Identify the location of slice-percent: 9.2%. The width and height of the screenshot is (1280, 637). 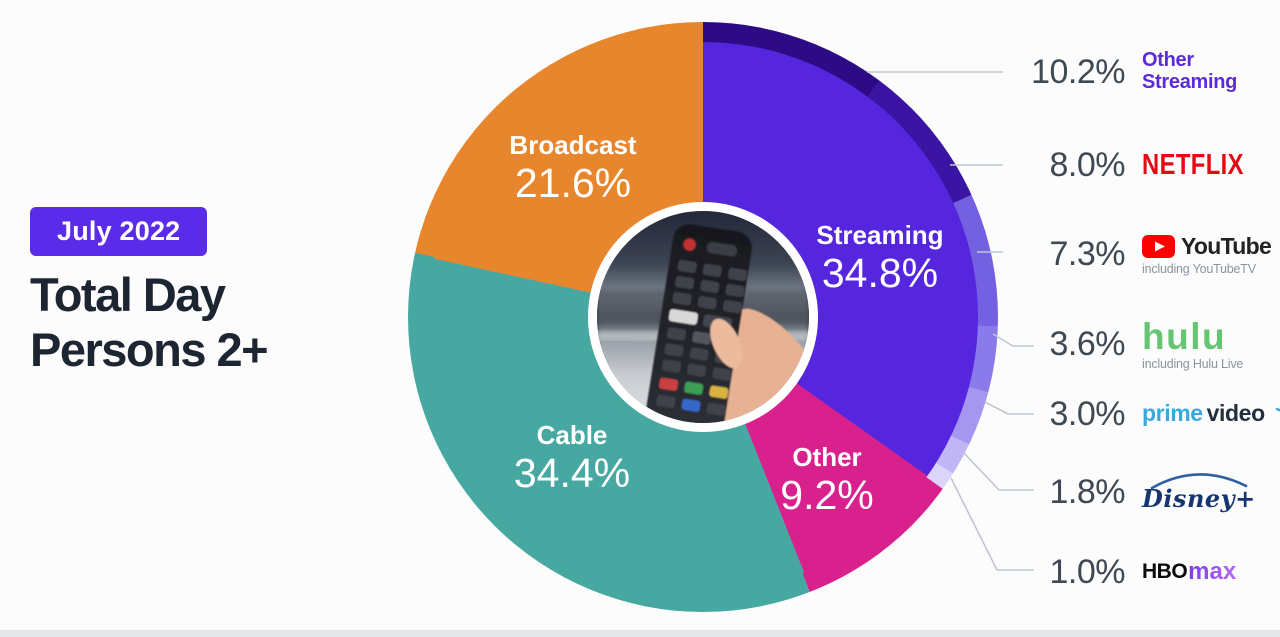
(827, 495).